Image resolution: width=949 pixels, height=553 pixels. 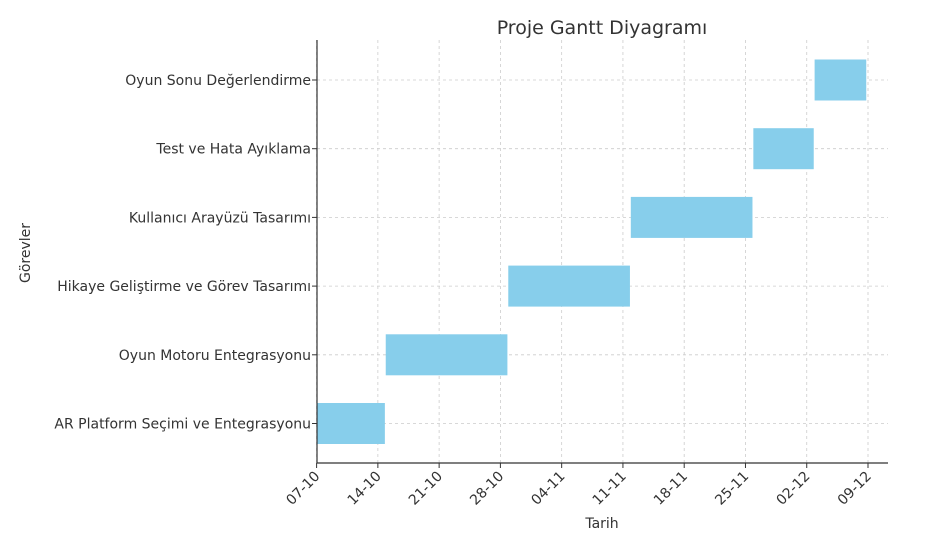 What do you see at coordinates (220, 218) in the screenshot?
I see `task-label: Kullanıcı Arayüzü Tasarımı` at bounding box center [220, 218].